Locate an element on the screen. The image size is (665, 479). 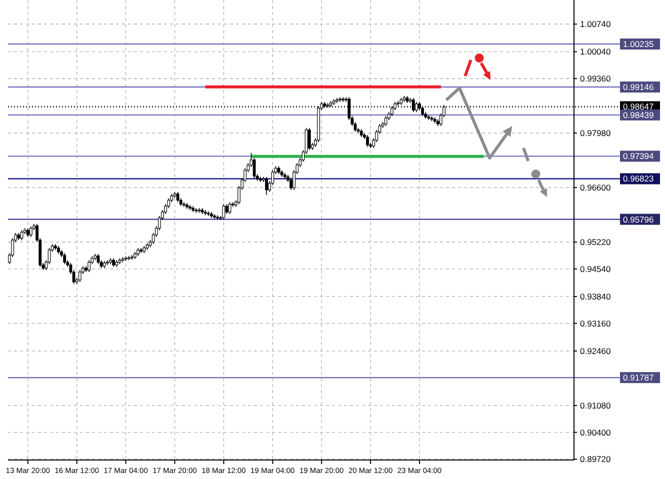
y-tick-label: 0.94540 is located at coordinates (595, 269).